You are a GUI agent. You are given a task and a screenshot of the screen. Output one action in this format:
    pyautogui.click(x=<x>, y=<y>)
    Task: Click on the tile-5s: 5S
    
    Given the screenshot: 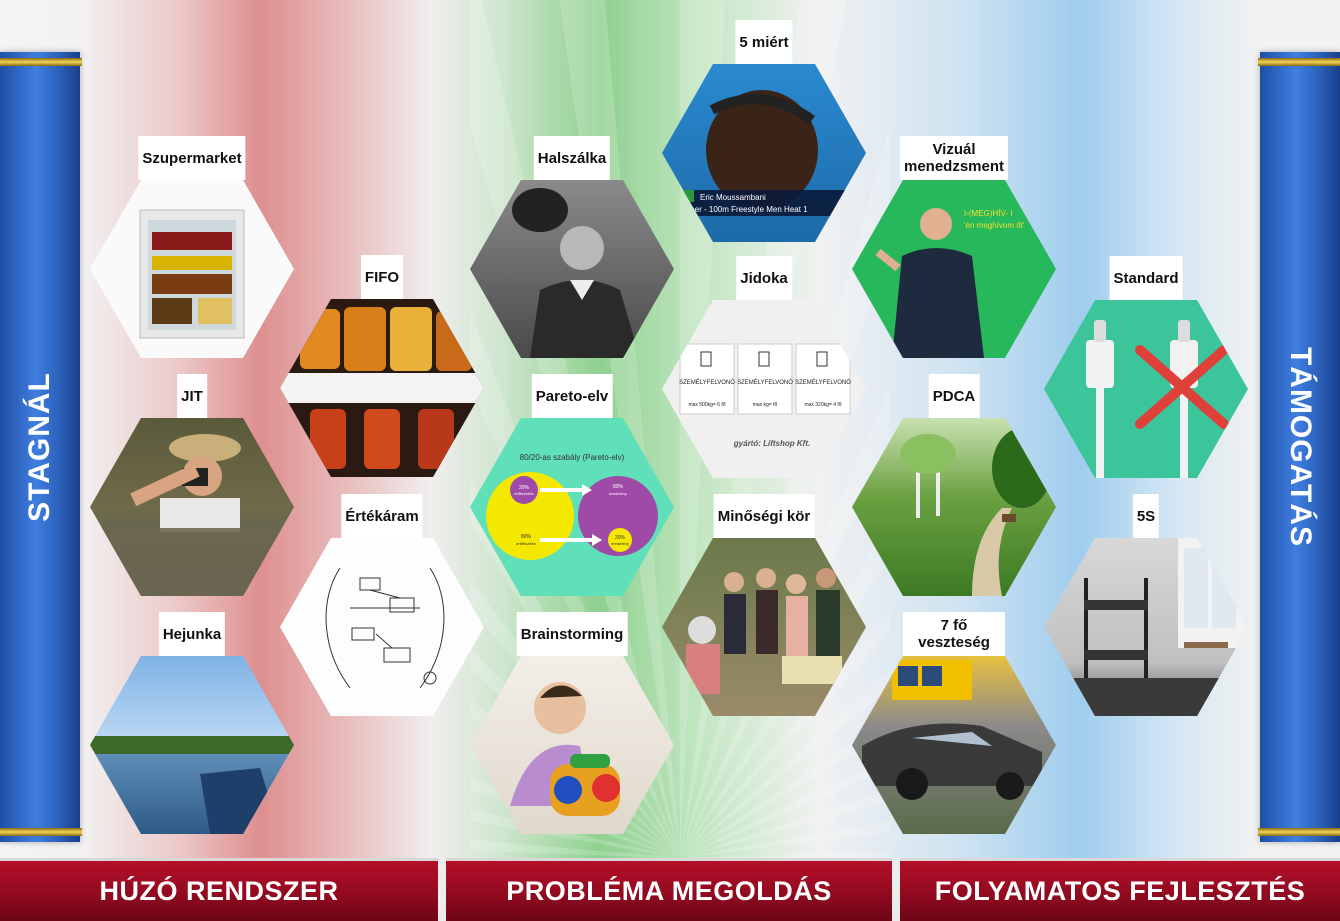 What is the action you would take?
    pyautogui.click(x=1146, y=609)
    